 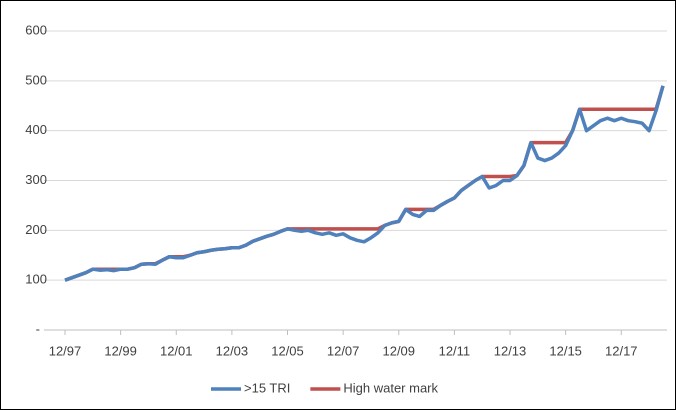 What do you see at coordinates (36, 79) in the screenshot?
I see `y-tick-label: 500` at bounding box center [36, 79].